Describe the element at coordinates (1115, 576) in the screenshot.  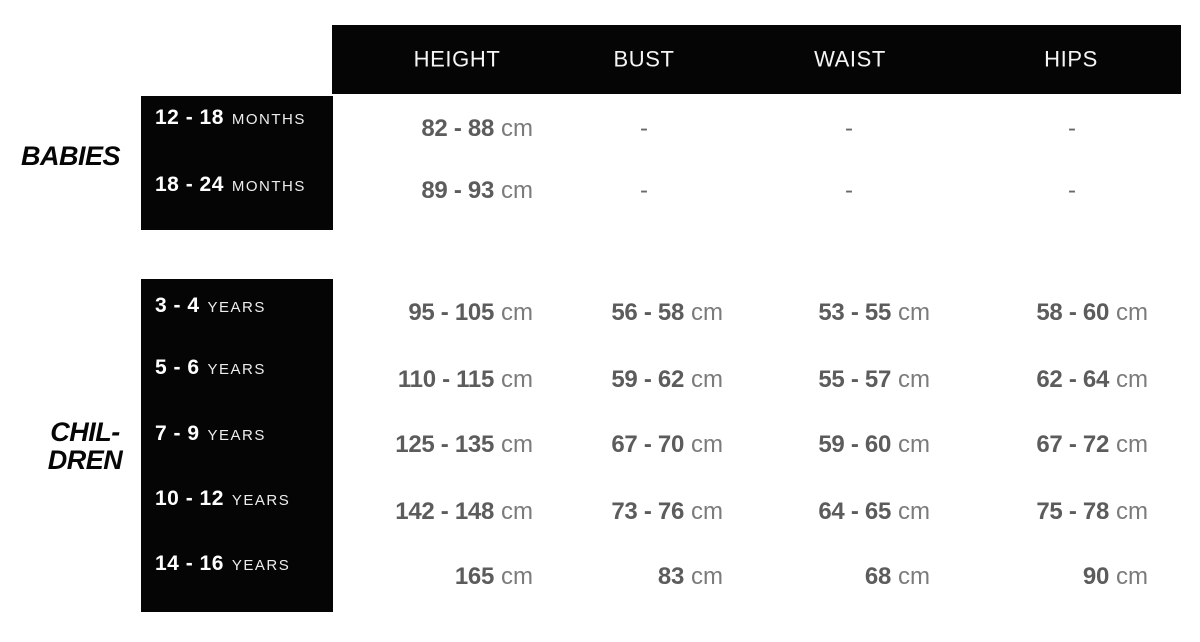
I see `hips-cell: 90 cm` at that location.